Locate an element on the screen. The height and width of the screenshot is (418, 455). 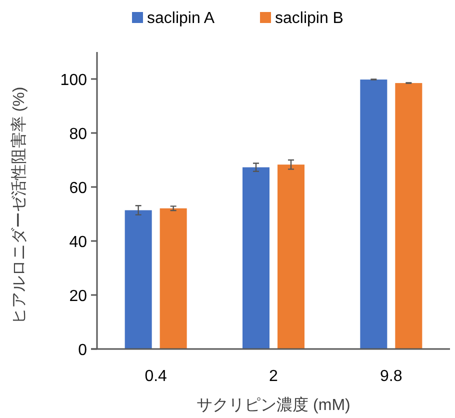
x-tick-label: 9.8 is located at coordinates (391, 376).